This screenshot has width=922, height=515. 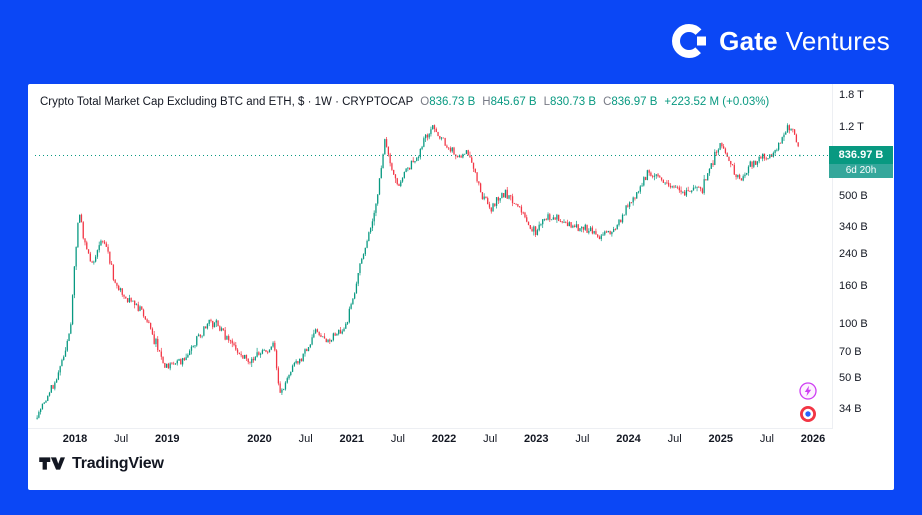 I want to click on gate-ventures-logo: Gate Ventures, so click(x=780, y=41).